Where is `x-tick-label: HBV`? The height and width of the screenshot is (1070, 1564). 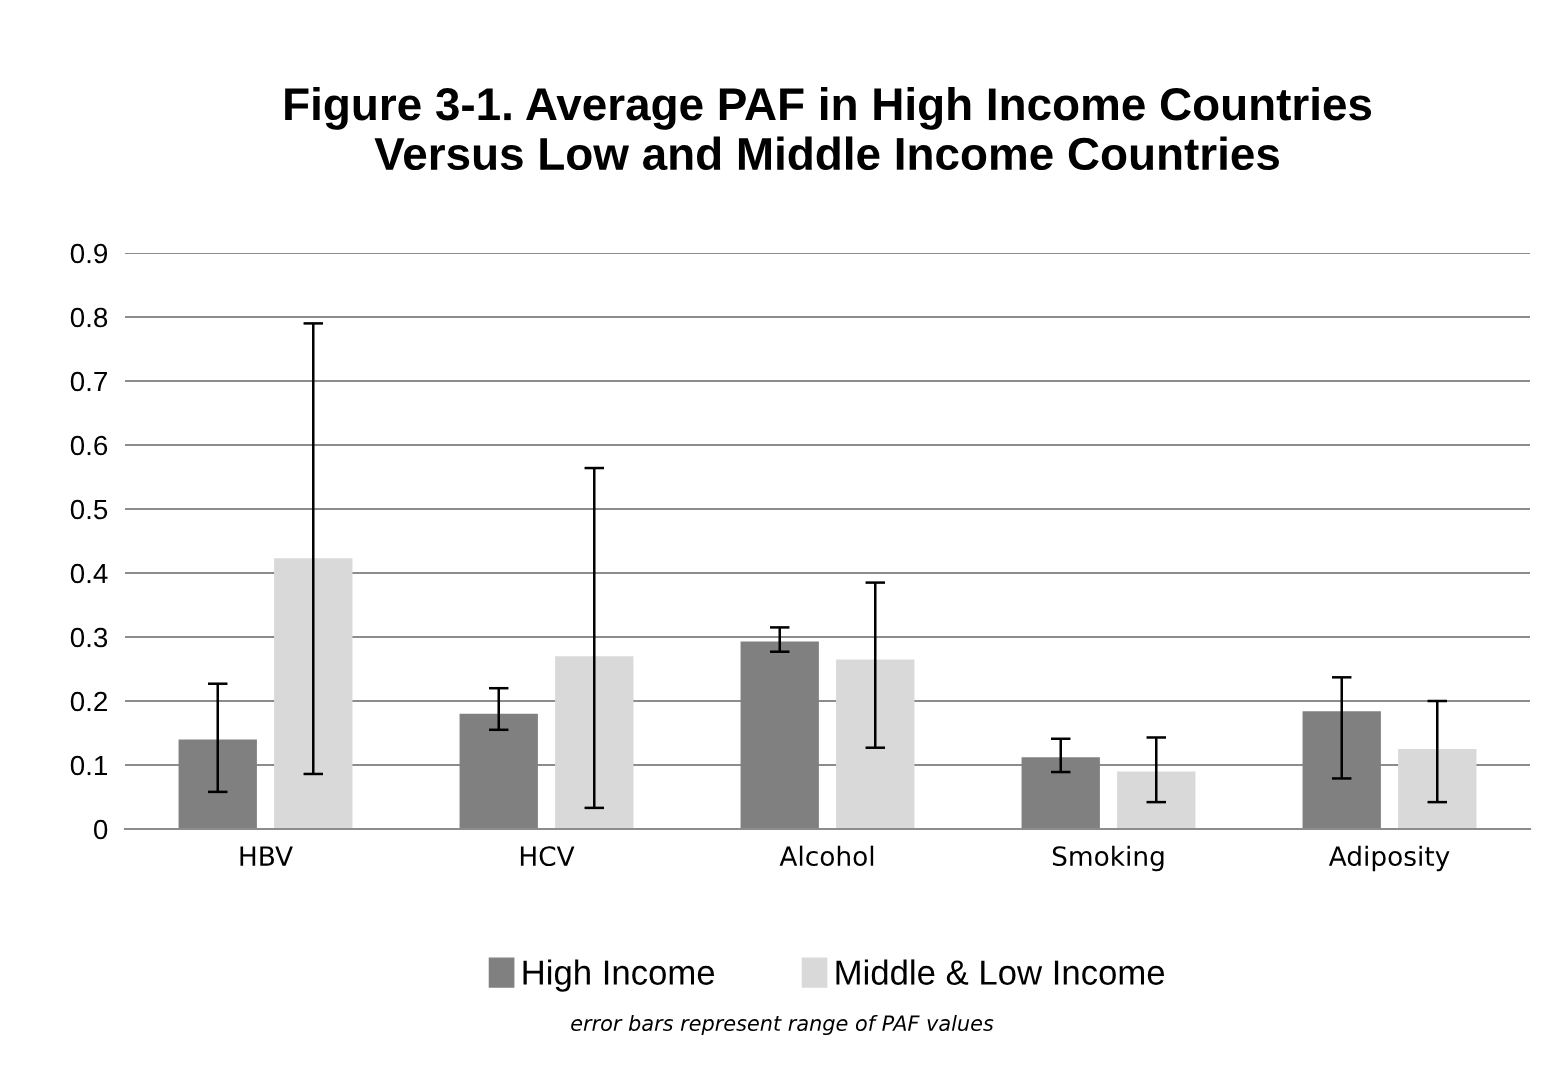 x-tick-label: HBV is located at coordinates (266, 856).